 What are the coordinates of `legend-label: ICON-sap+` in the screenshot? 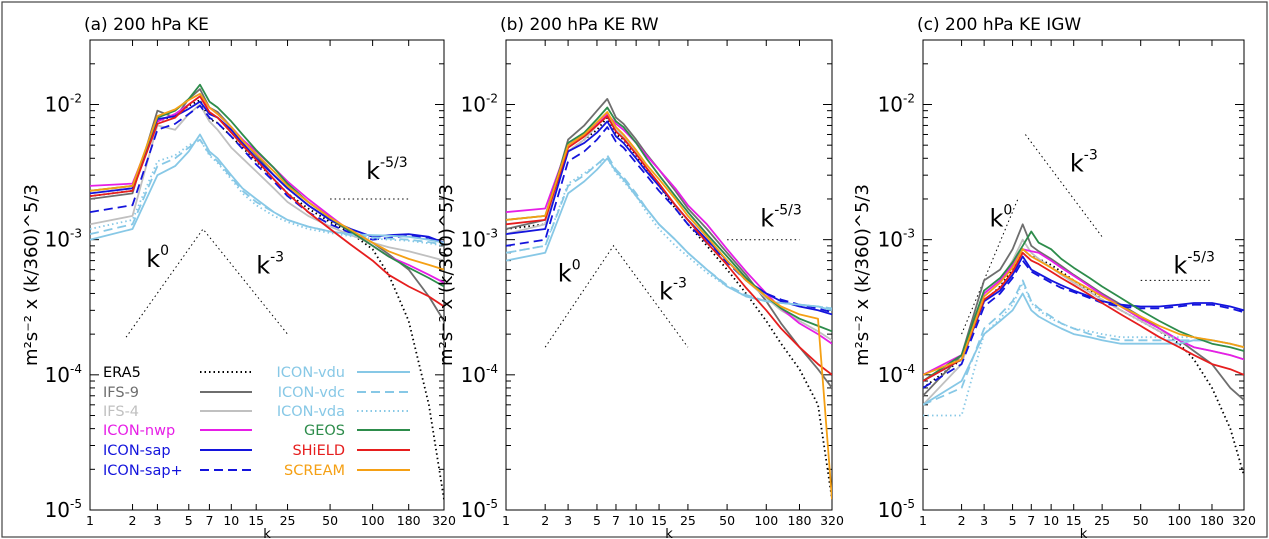 It's located at (143, 471).